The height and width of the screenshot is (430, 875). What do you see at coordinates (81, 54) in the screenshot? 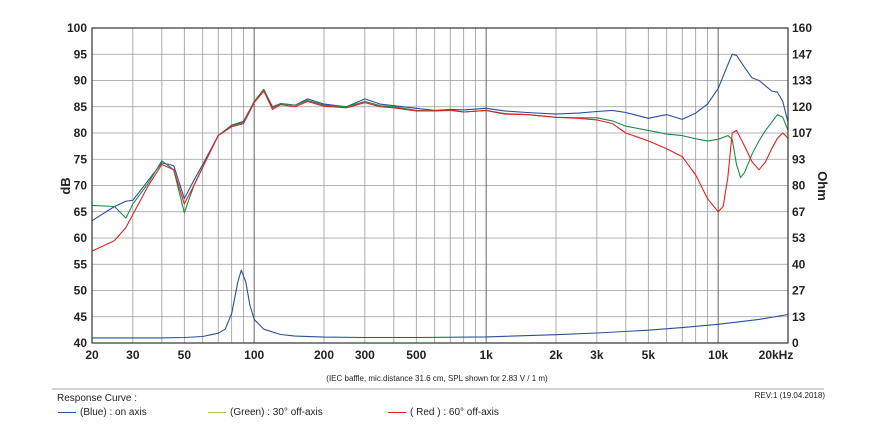
I see `y-tick-label: 95` at bounding box center [81, 54].